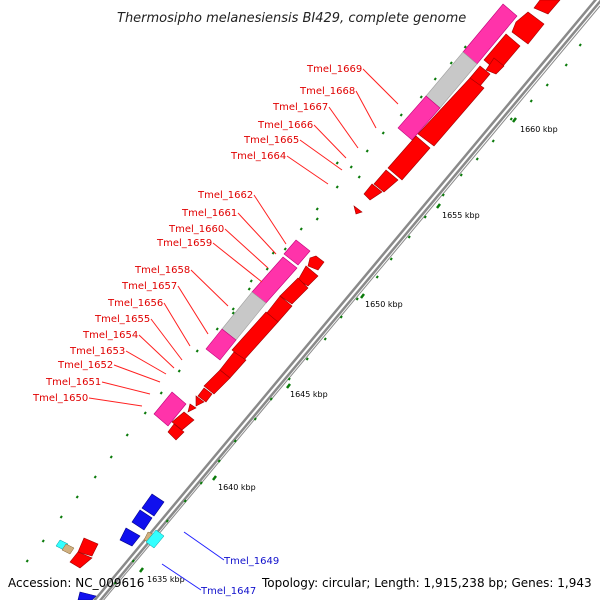 The width and height of the screenshot is (600, 600). Describe the element at coordinates (149, 286) in the screenshot. I see `gene-label: Tmel_1657` at that location.